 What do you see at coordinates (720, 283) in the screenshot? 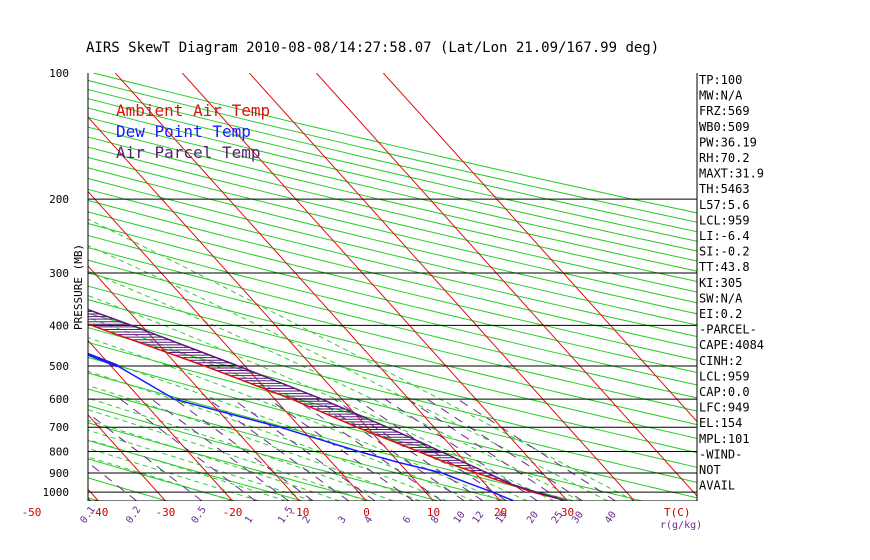
I see `stat-item: KI:305` at bounding box center [720, 283].